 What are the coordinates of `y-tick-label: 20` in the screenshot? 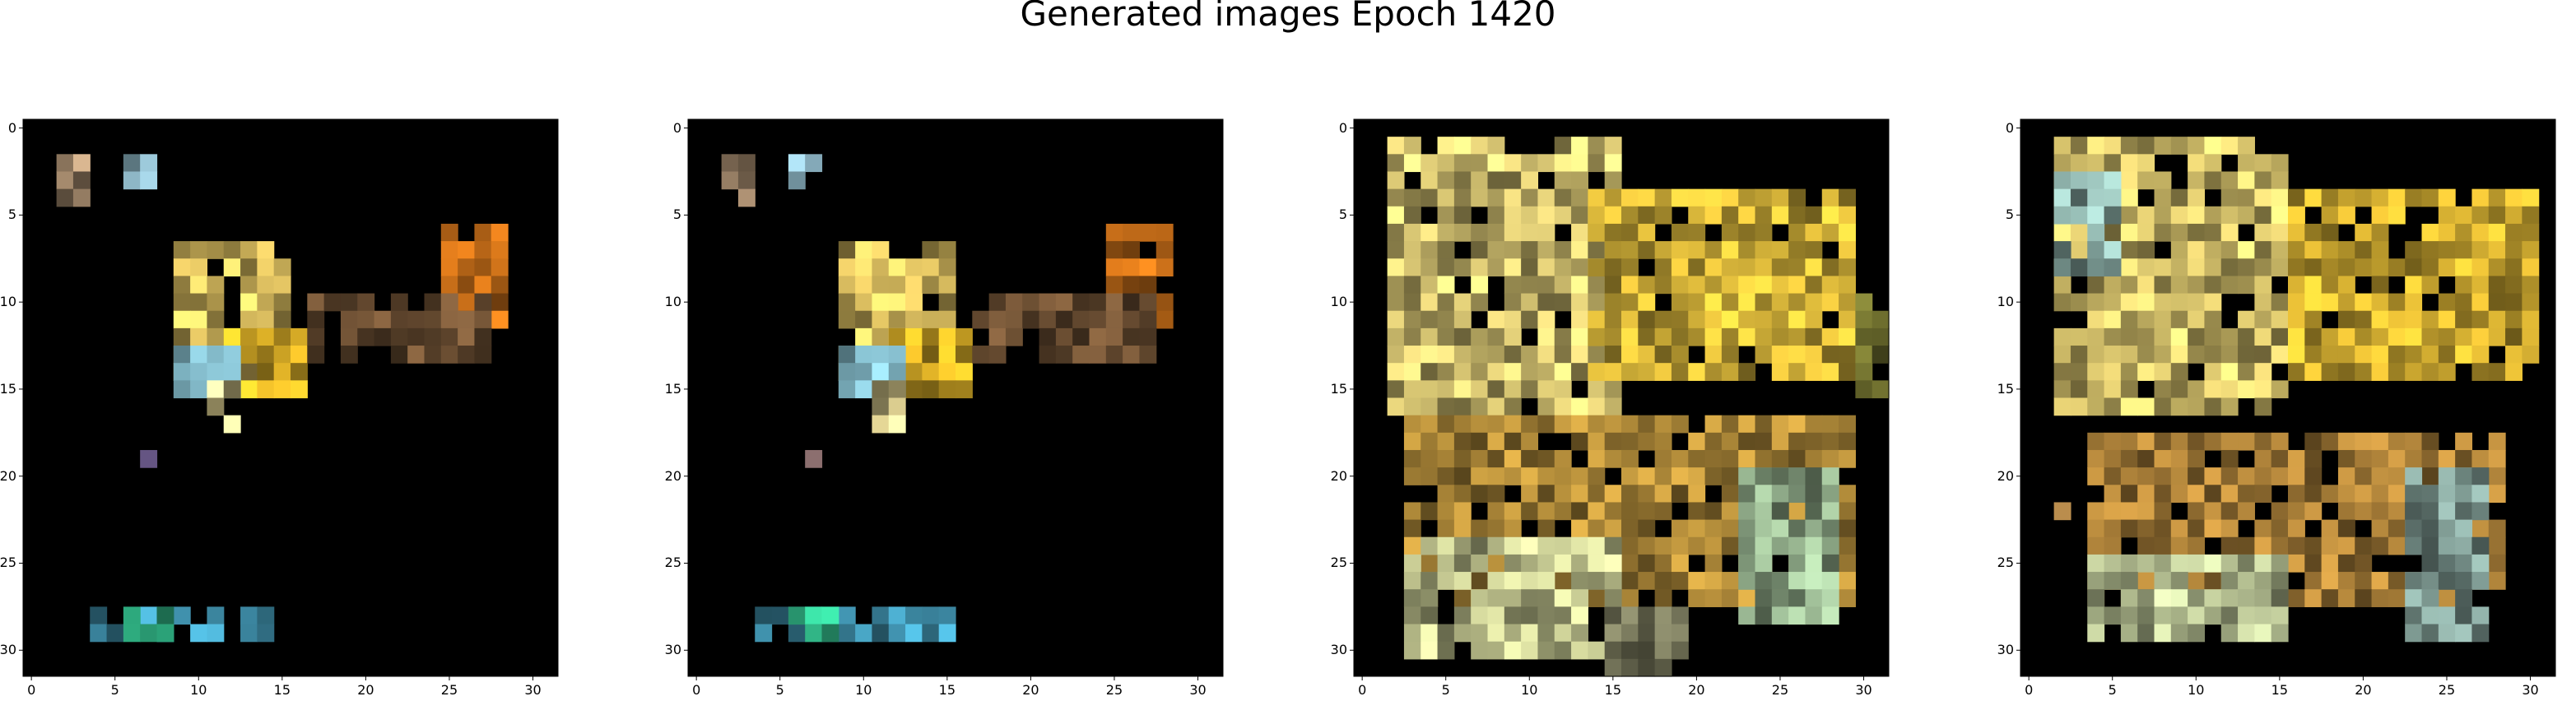 It's located at (2005, 475).